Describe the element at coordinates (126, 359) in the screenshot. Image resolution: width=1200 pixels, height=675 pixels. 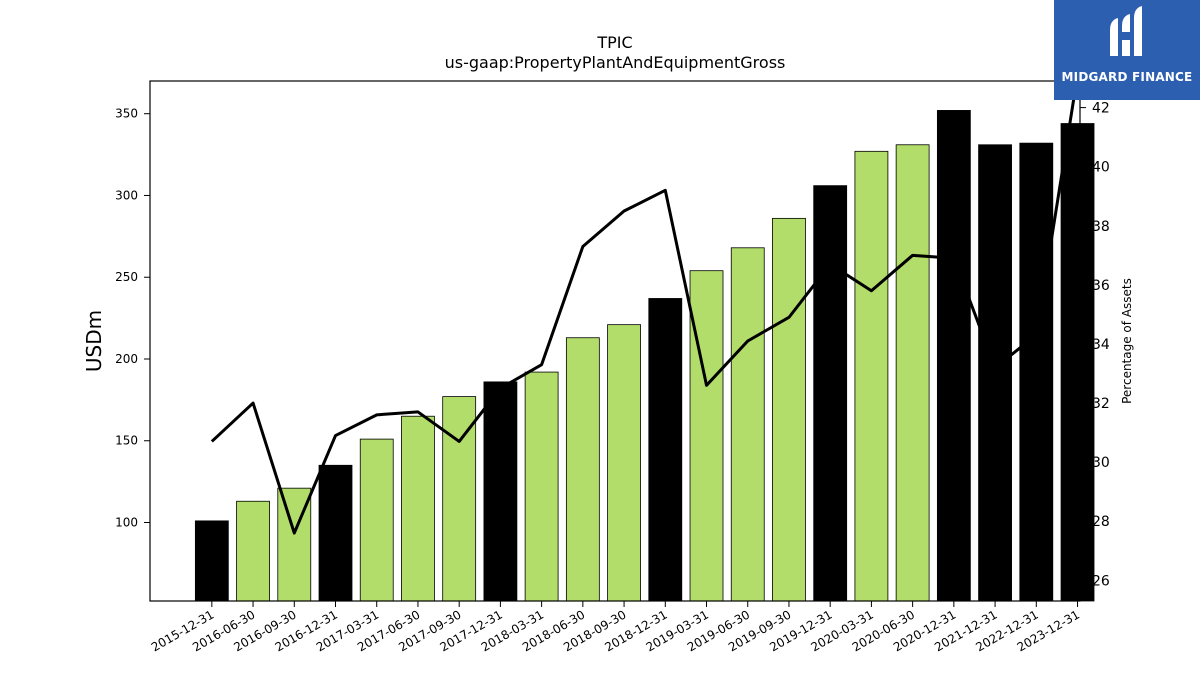
I see `y-tick-label: 200` at that location.